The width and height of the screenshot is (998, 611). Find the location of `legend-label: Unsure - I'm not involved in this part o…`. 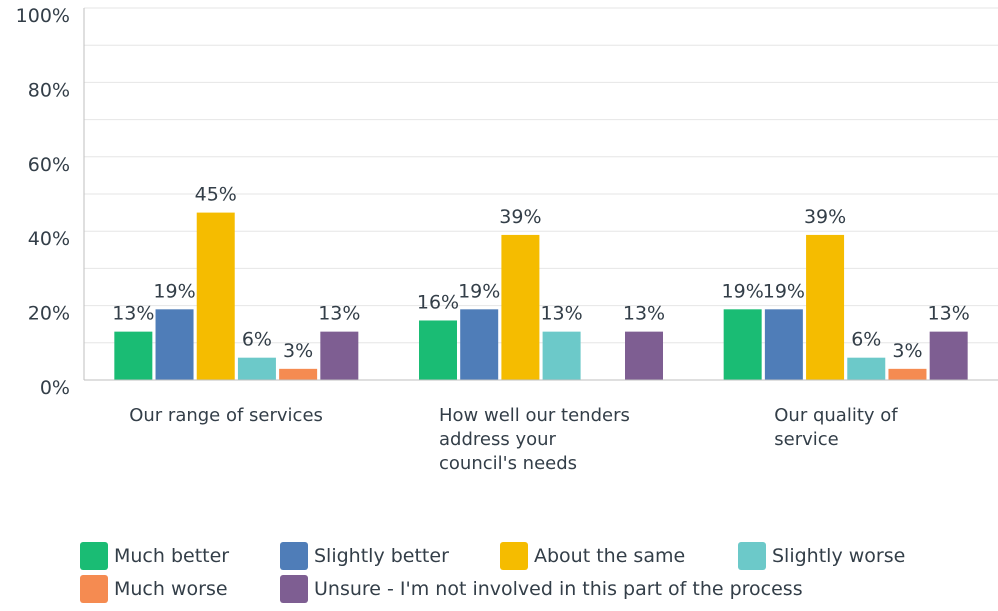

legend-label: Unsure - I'm not involved in this part o… is located at coordinates (558, 589).